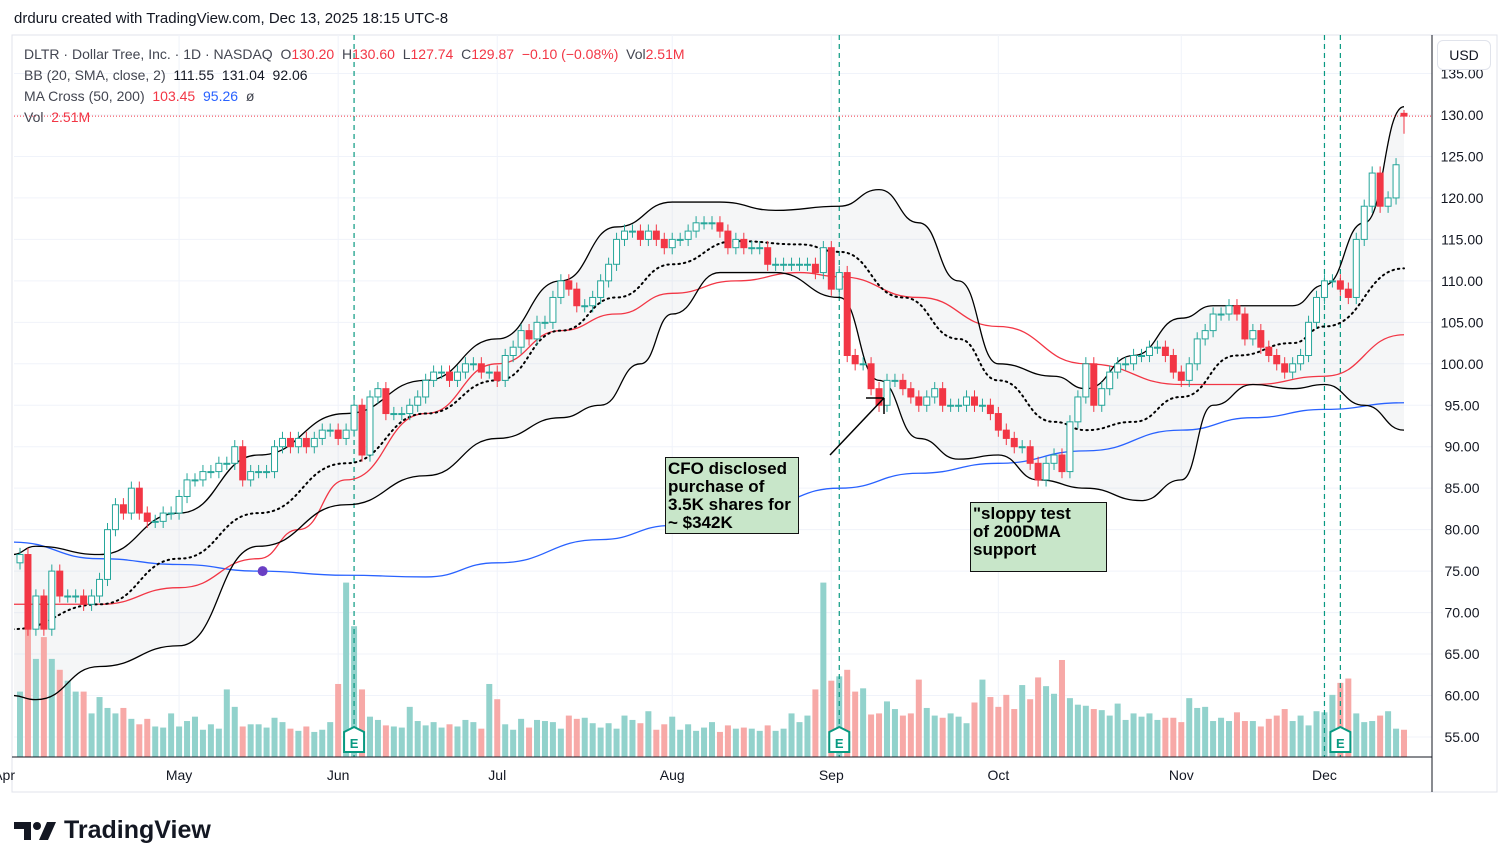 This screenshot has height=868, width=1510. I want to click on bb-label: BB (20, SMA, close, 2), so click(95, 75).